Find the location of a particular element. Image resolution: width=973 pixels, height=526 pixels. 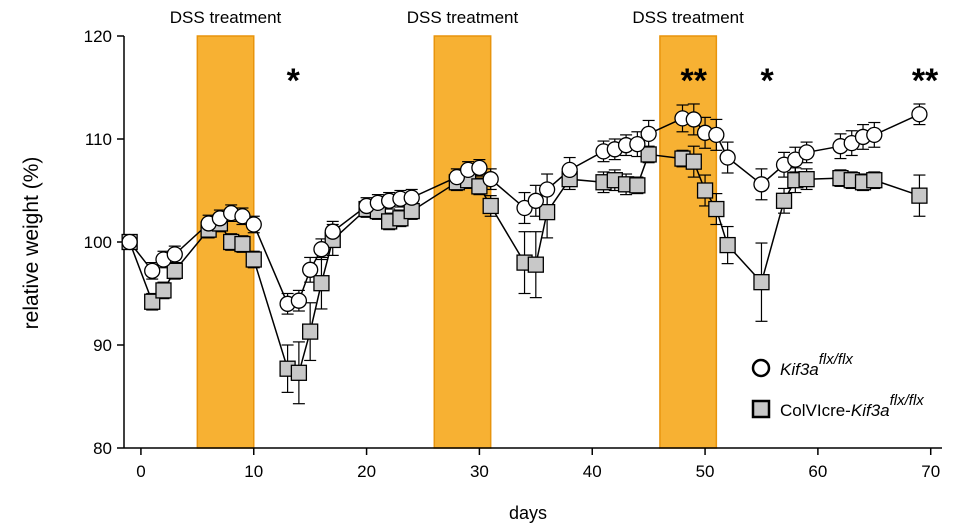

legend-label-kif3a: Kif3aflx/flx is located at coordinates (816, 365).